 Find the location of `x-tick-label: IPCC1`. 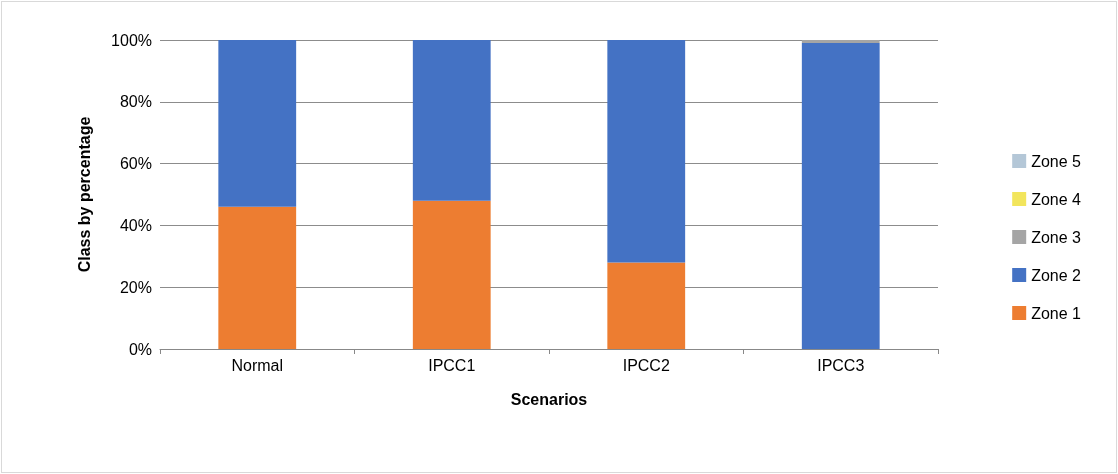

x-tick-label: IPCC1 is located at coordinates (452, 365).